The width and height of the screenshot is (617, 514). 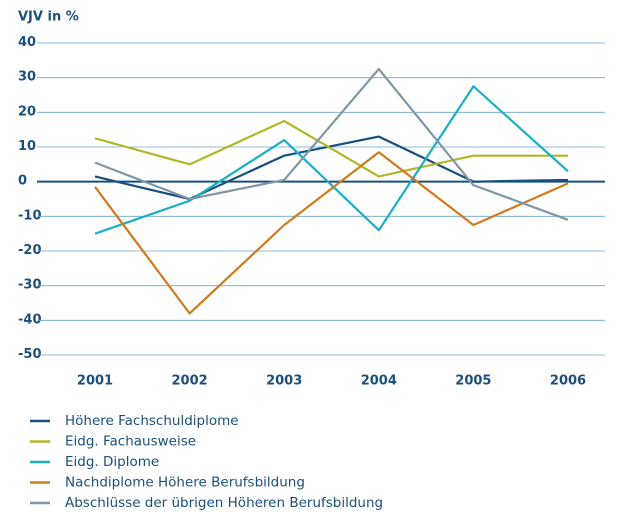 What do you see at coordinates (30, 250) in the screenshot?
I see `y-tick-label: -20` at bounding box center [30, 250].